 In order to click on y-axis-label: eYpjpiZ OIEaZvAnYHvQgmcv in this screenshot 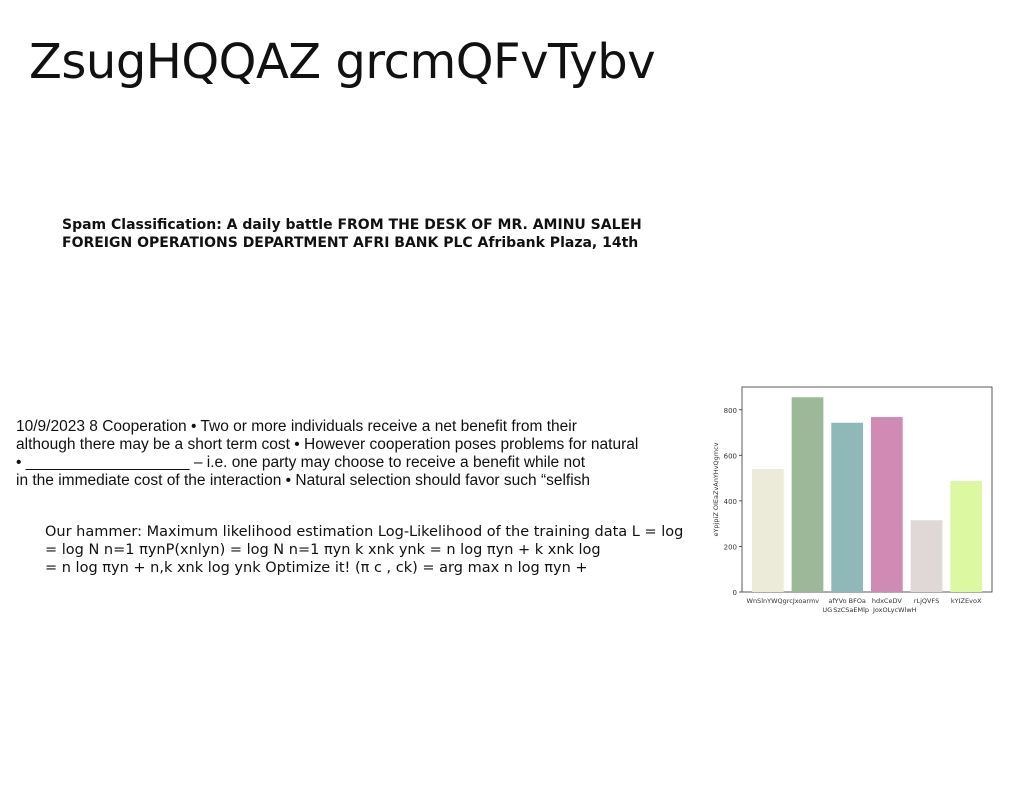, I will do `click(716, 489)`.